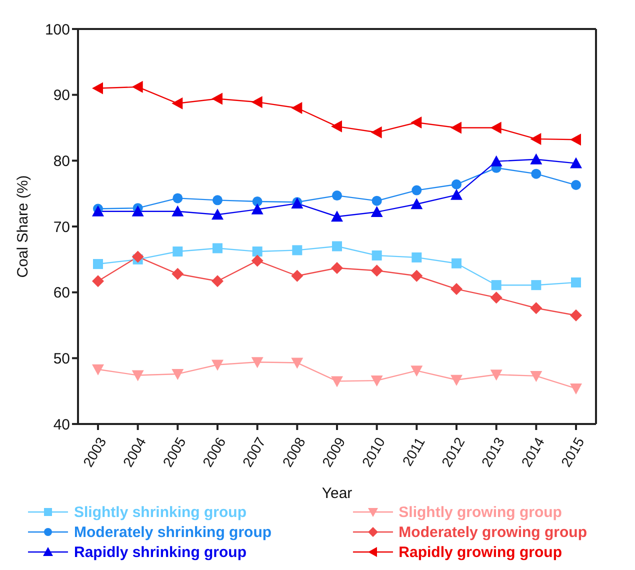  I want to click on y-axis-title: Coal Share (%), so click(23, 226).